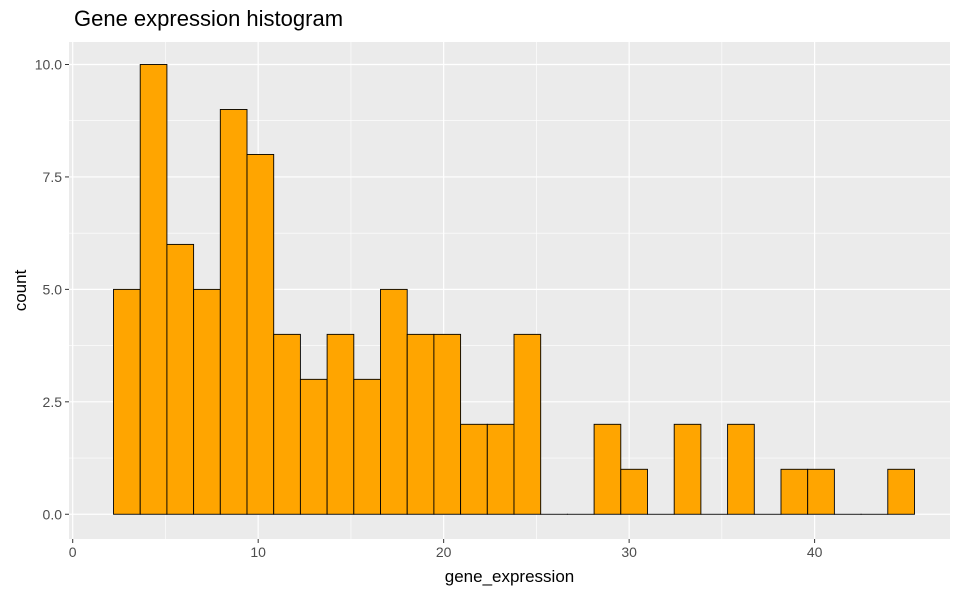  I want to click on y-tick-label: 5.0, so click(53, 289).